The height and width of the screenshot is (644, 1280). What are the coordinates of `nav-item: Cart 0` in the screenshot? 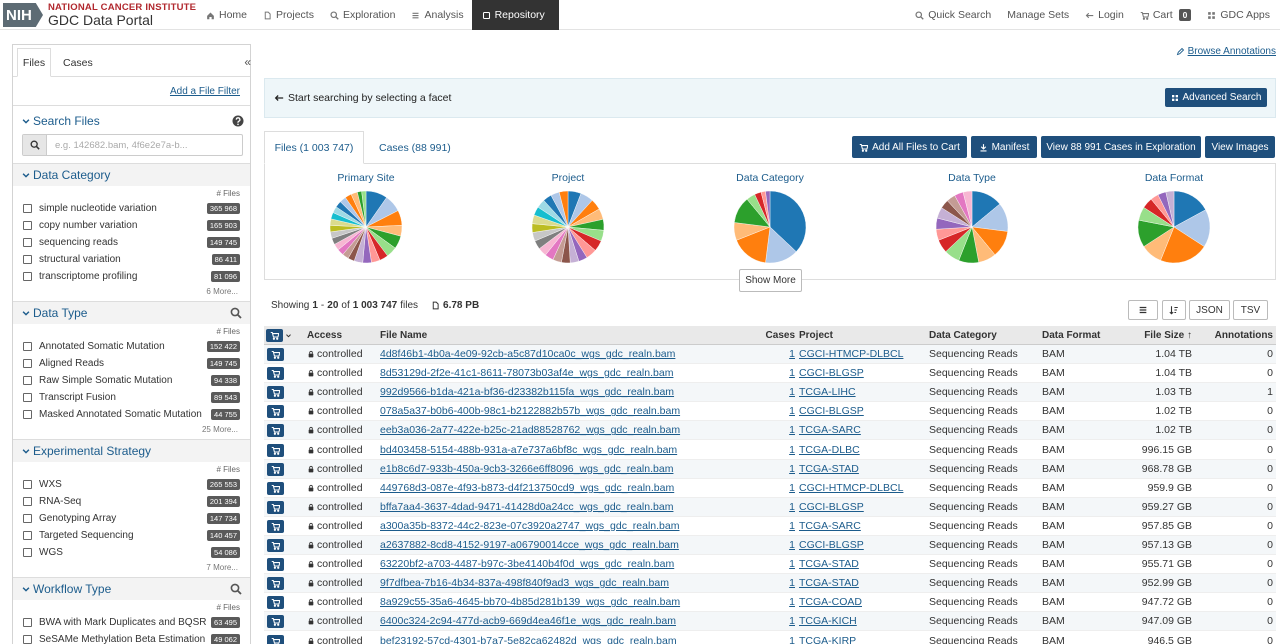 It's located at (1166, 15).